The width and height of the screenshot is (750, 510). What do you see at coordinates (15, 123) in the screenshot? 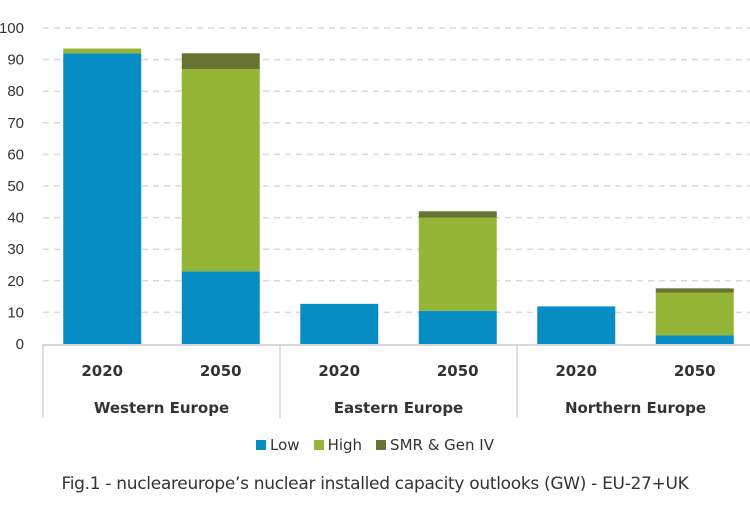
I see `y-tick-label: 70` at bounding box center [15, 123].